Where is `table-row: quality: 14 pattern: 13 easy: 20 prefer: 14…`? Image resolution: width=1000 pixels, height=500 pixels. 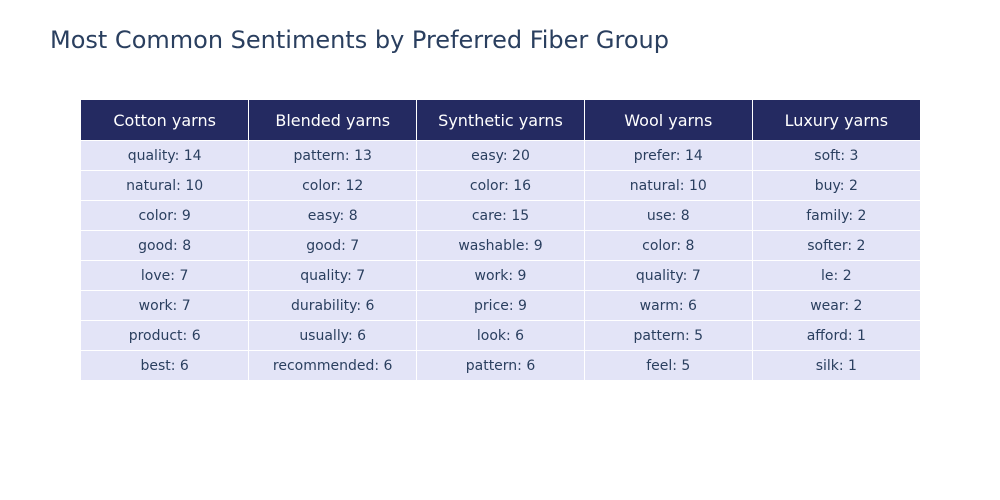
table-row: quality: 14 pattern: 13 easy: 20 prefer: 14… is located at coordinates (500, 155).